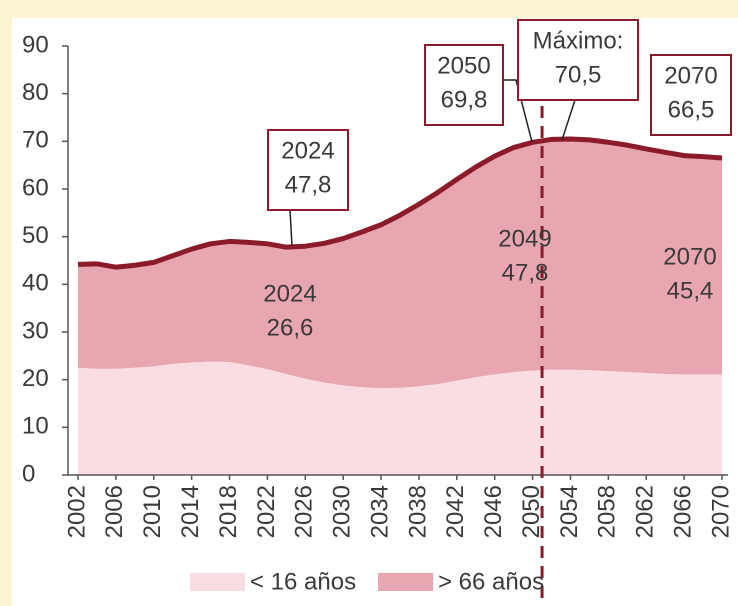 The width and height of the screenshot is (738, 606). I want to click on y-tick-label: 50, so click(35, 235).